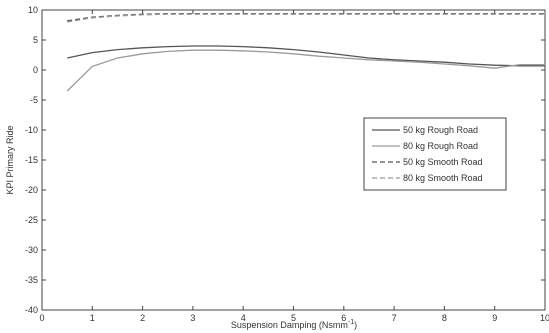  Describe the element at coordinates (31, 220) in the screenshot. I see `y-tick-label: -25` at that location.